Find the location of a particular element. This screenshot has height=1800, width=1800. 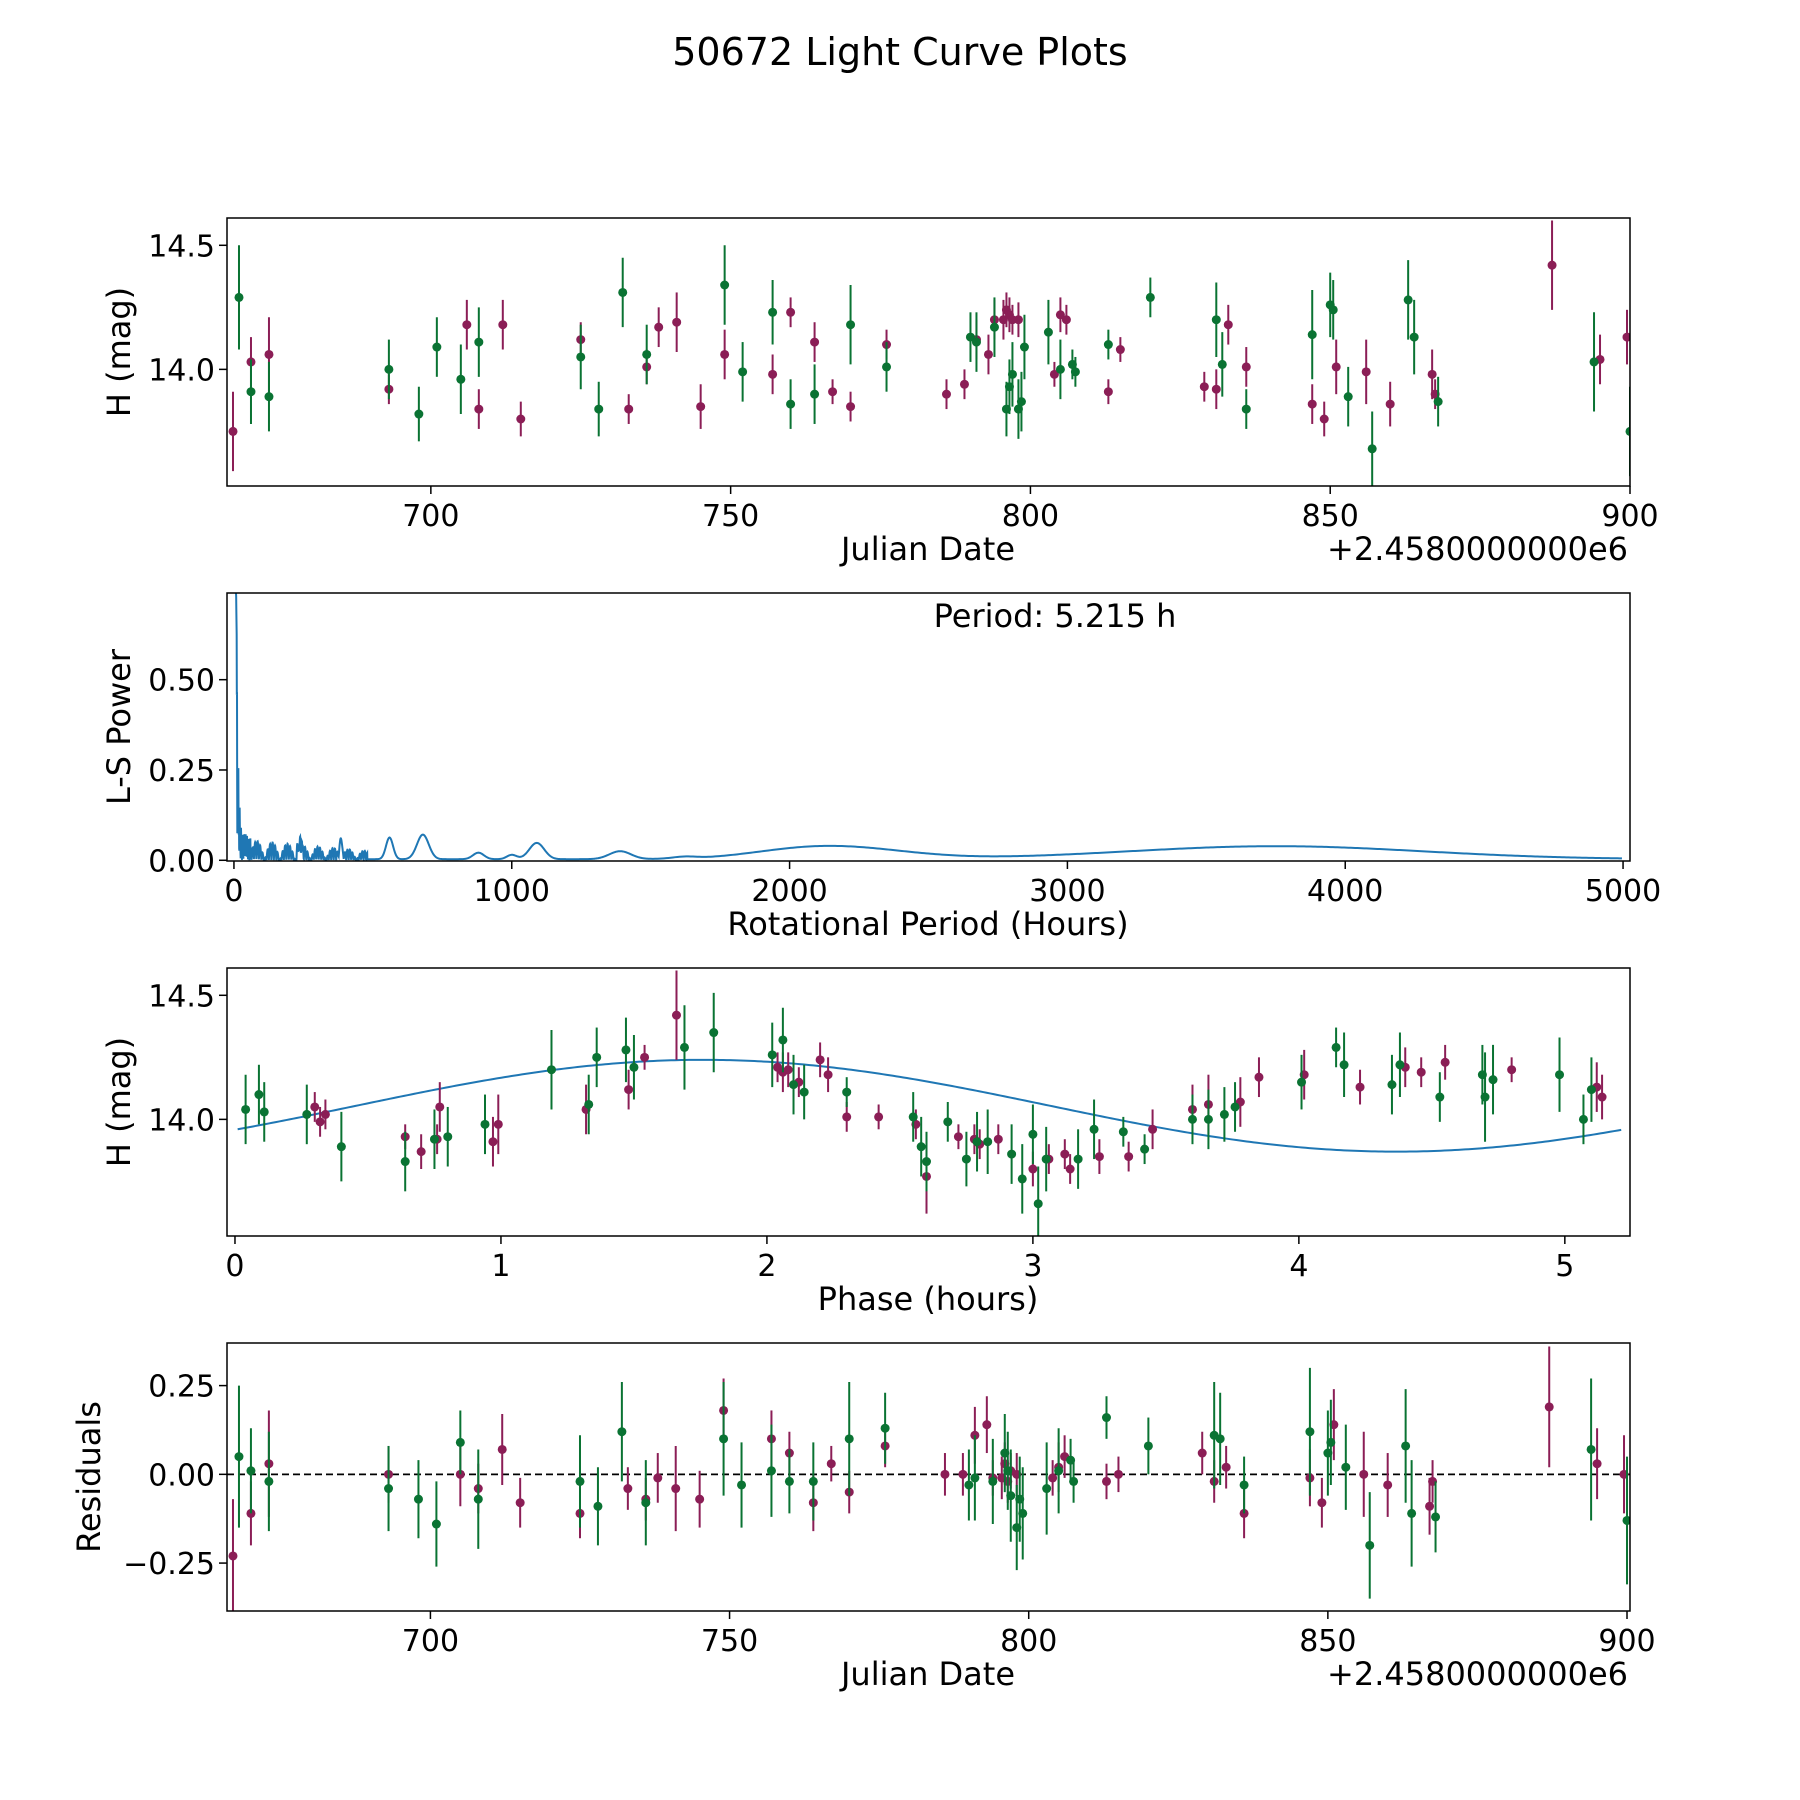

lightcurve-x-tick-label: 700 is located at coordinates (430, 516).